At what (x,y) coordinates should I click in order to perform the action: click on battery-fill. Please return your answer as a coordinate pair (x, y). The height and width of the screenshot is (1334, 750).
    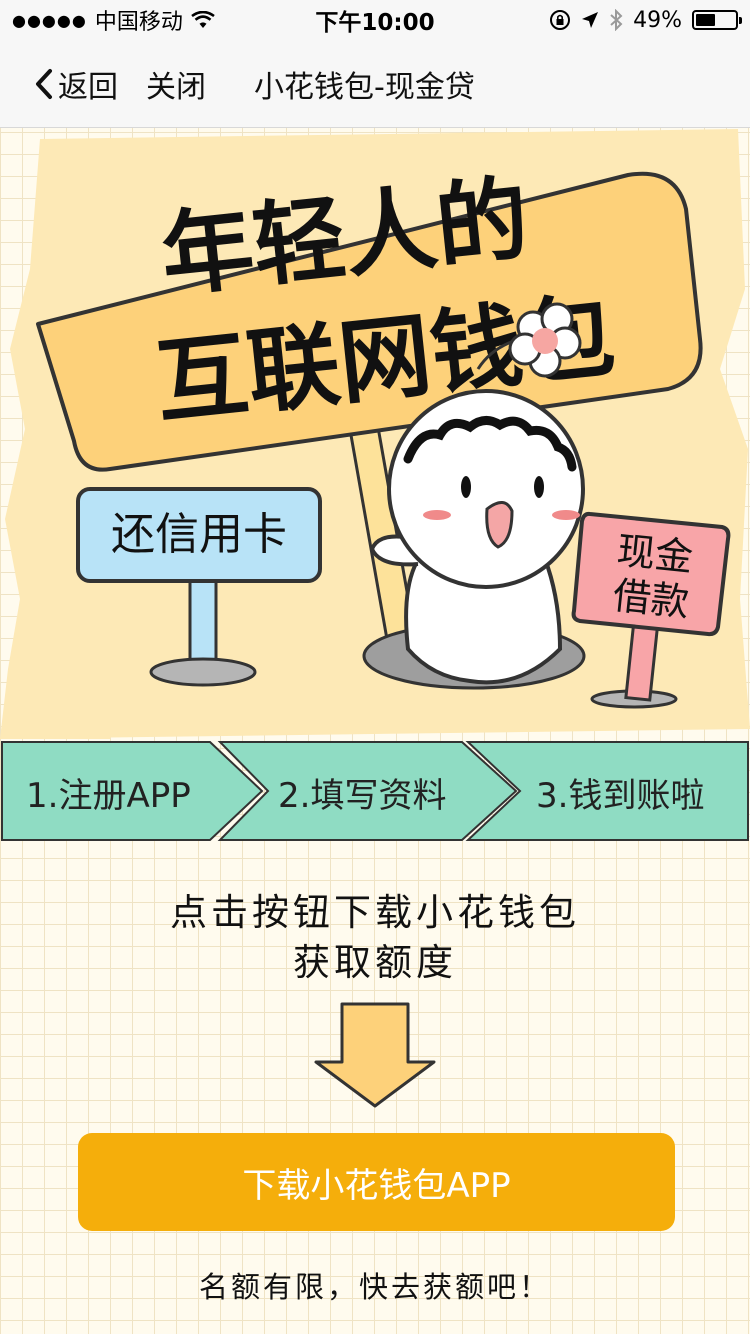
    Looking at the image, I should click on (705, 20).